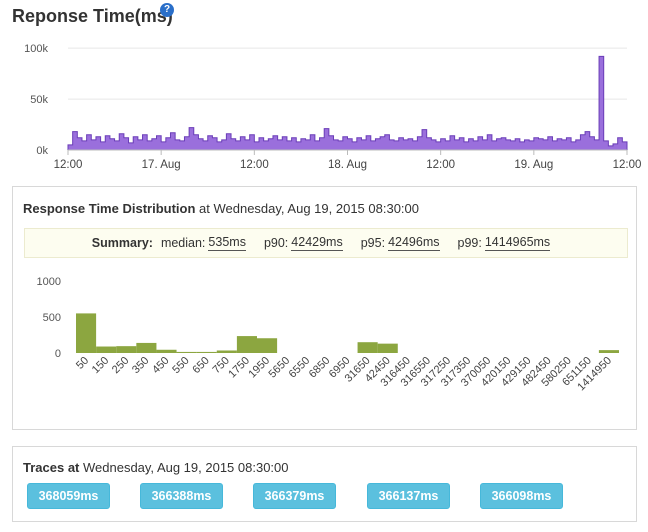  What do you see at coordinates (122, 243) in the screenshot?
I see `summary-label: Summary:` at bounding box center [122, 243].